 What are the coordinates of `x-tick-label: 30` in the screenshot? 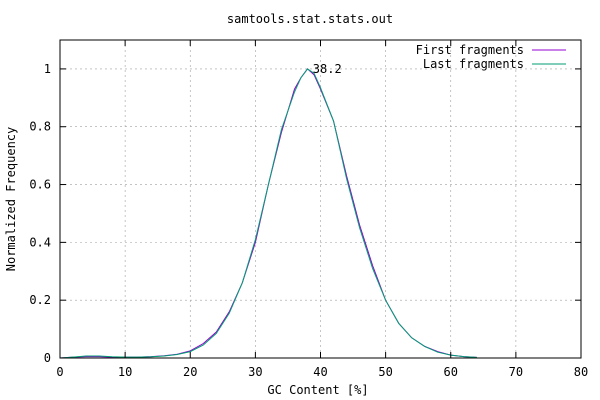 It's located at (255, 372).